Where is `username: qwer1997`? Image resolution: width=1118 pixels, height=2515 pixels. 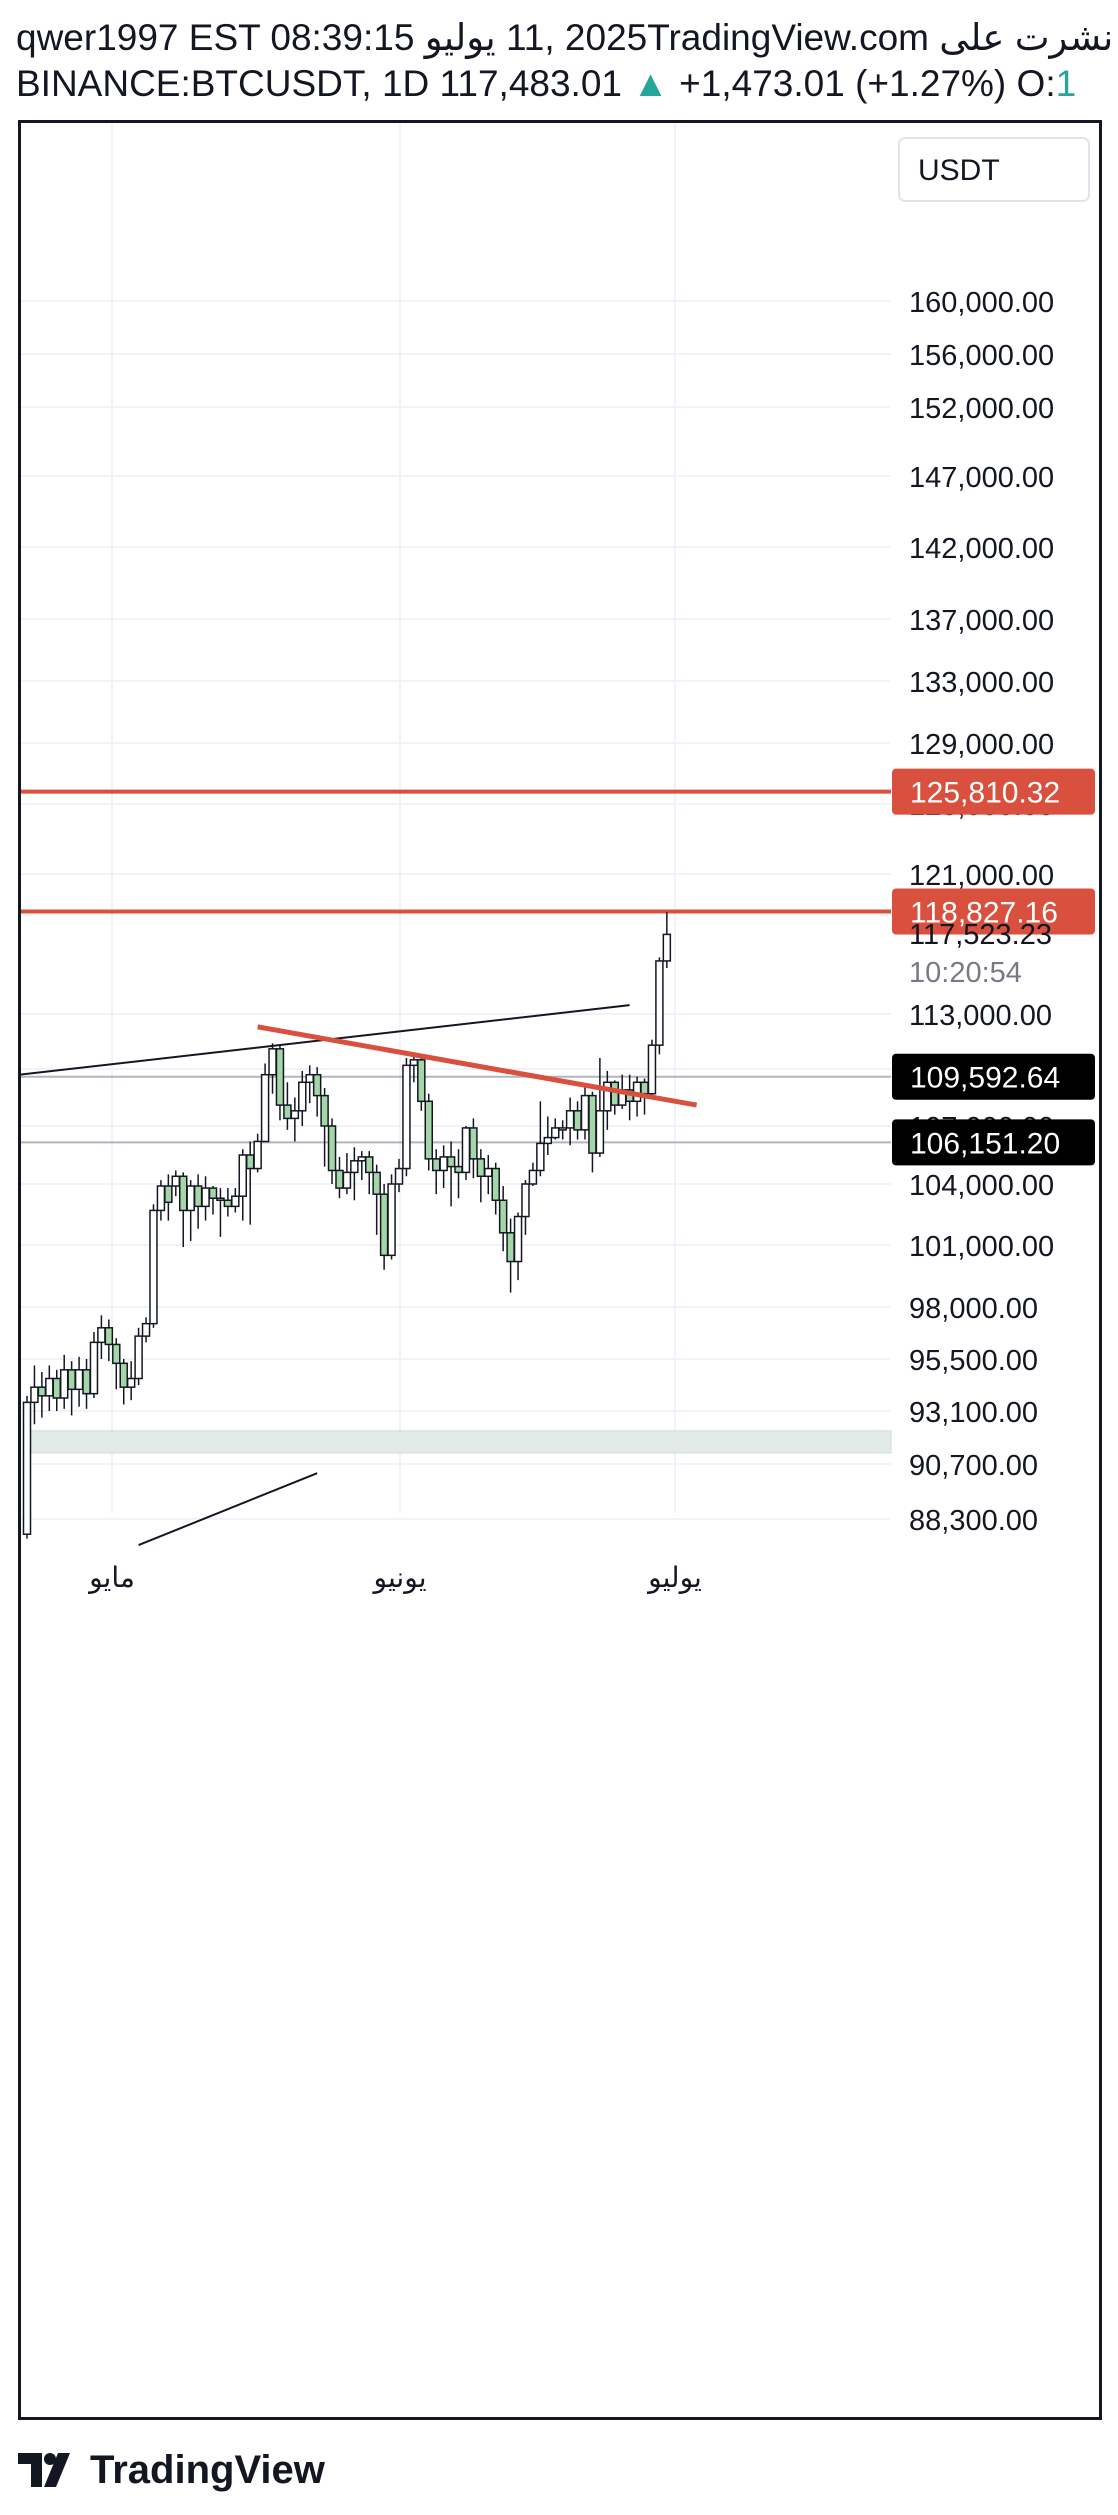 username: qwer1997 is located at coordinates (97, 37).